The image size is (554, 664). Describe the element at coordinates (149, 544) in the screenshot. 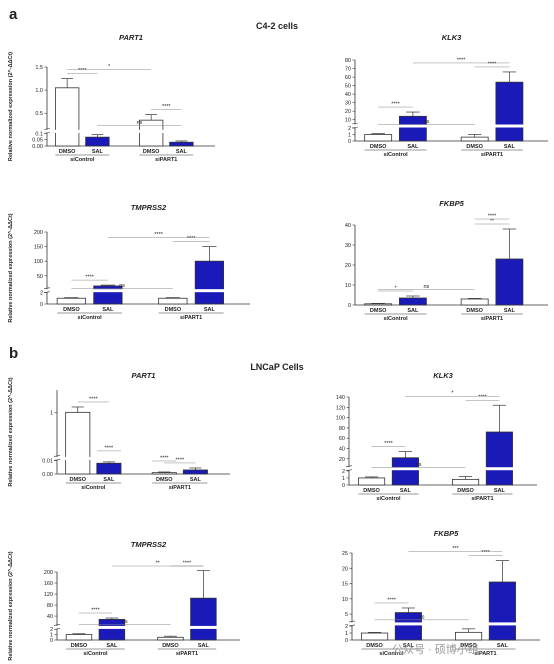

I see `chart-title: TMPRSS2` at that location.